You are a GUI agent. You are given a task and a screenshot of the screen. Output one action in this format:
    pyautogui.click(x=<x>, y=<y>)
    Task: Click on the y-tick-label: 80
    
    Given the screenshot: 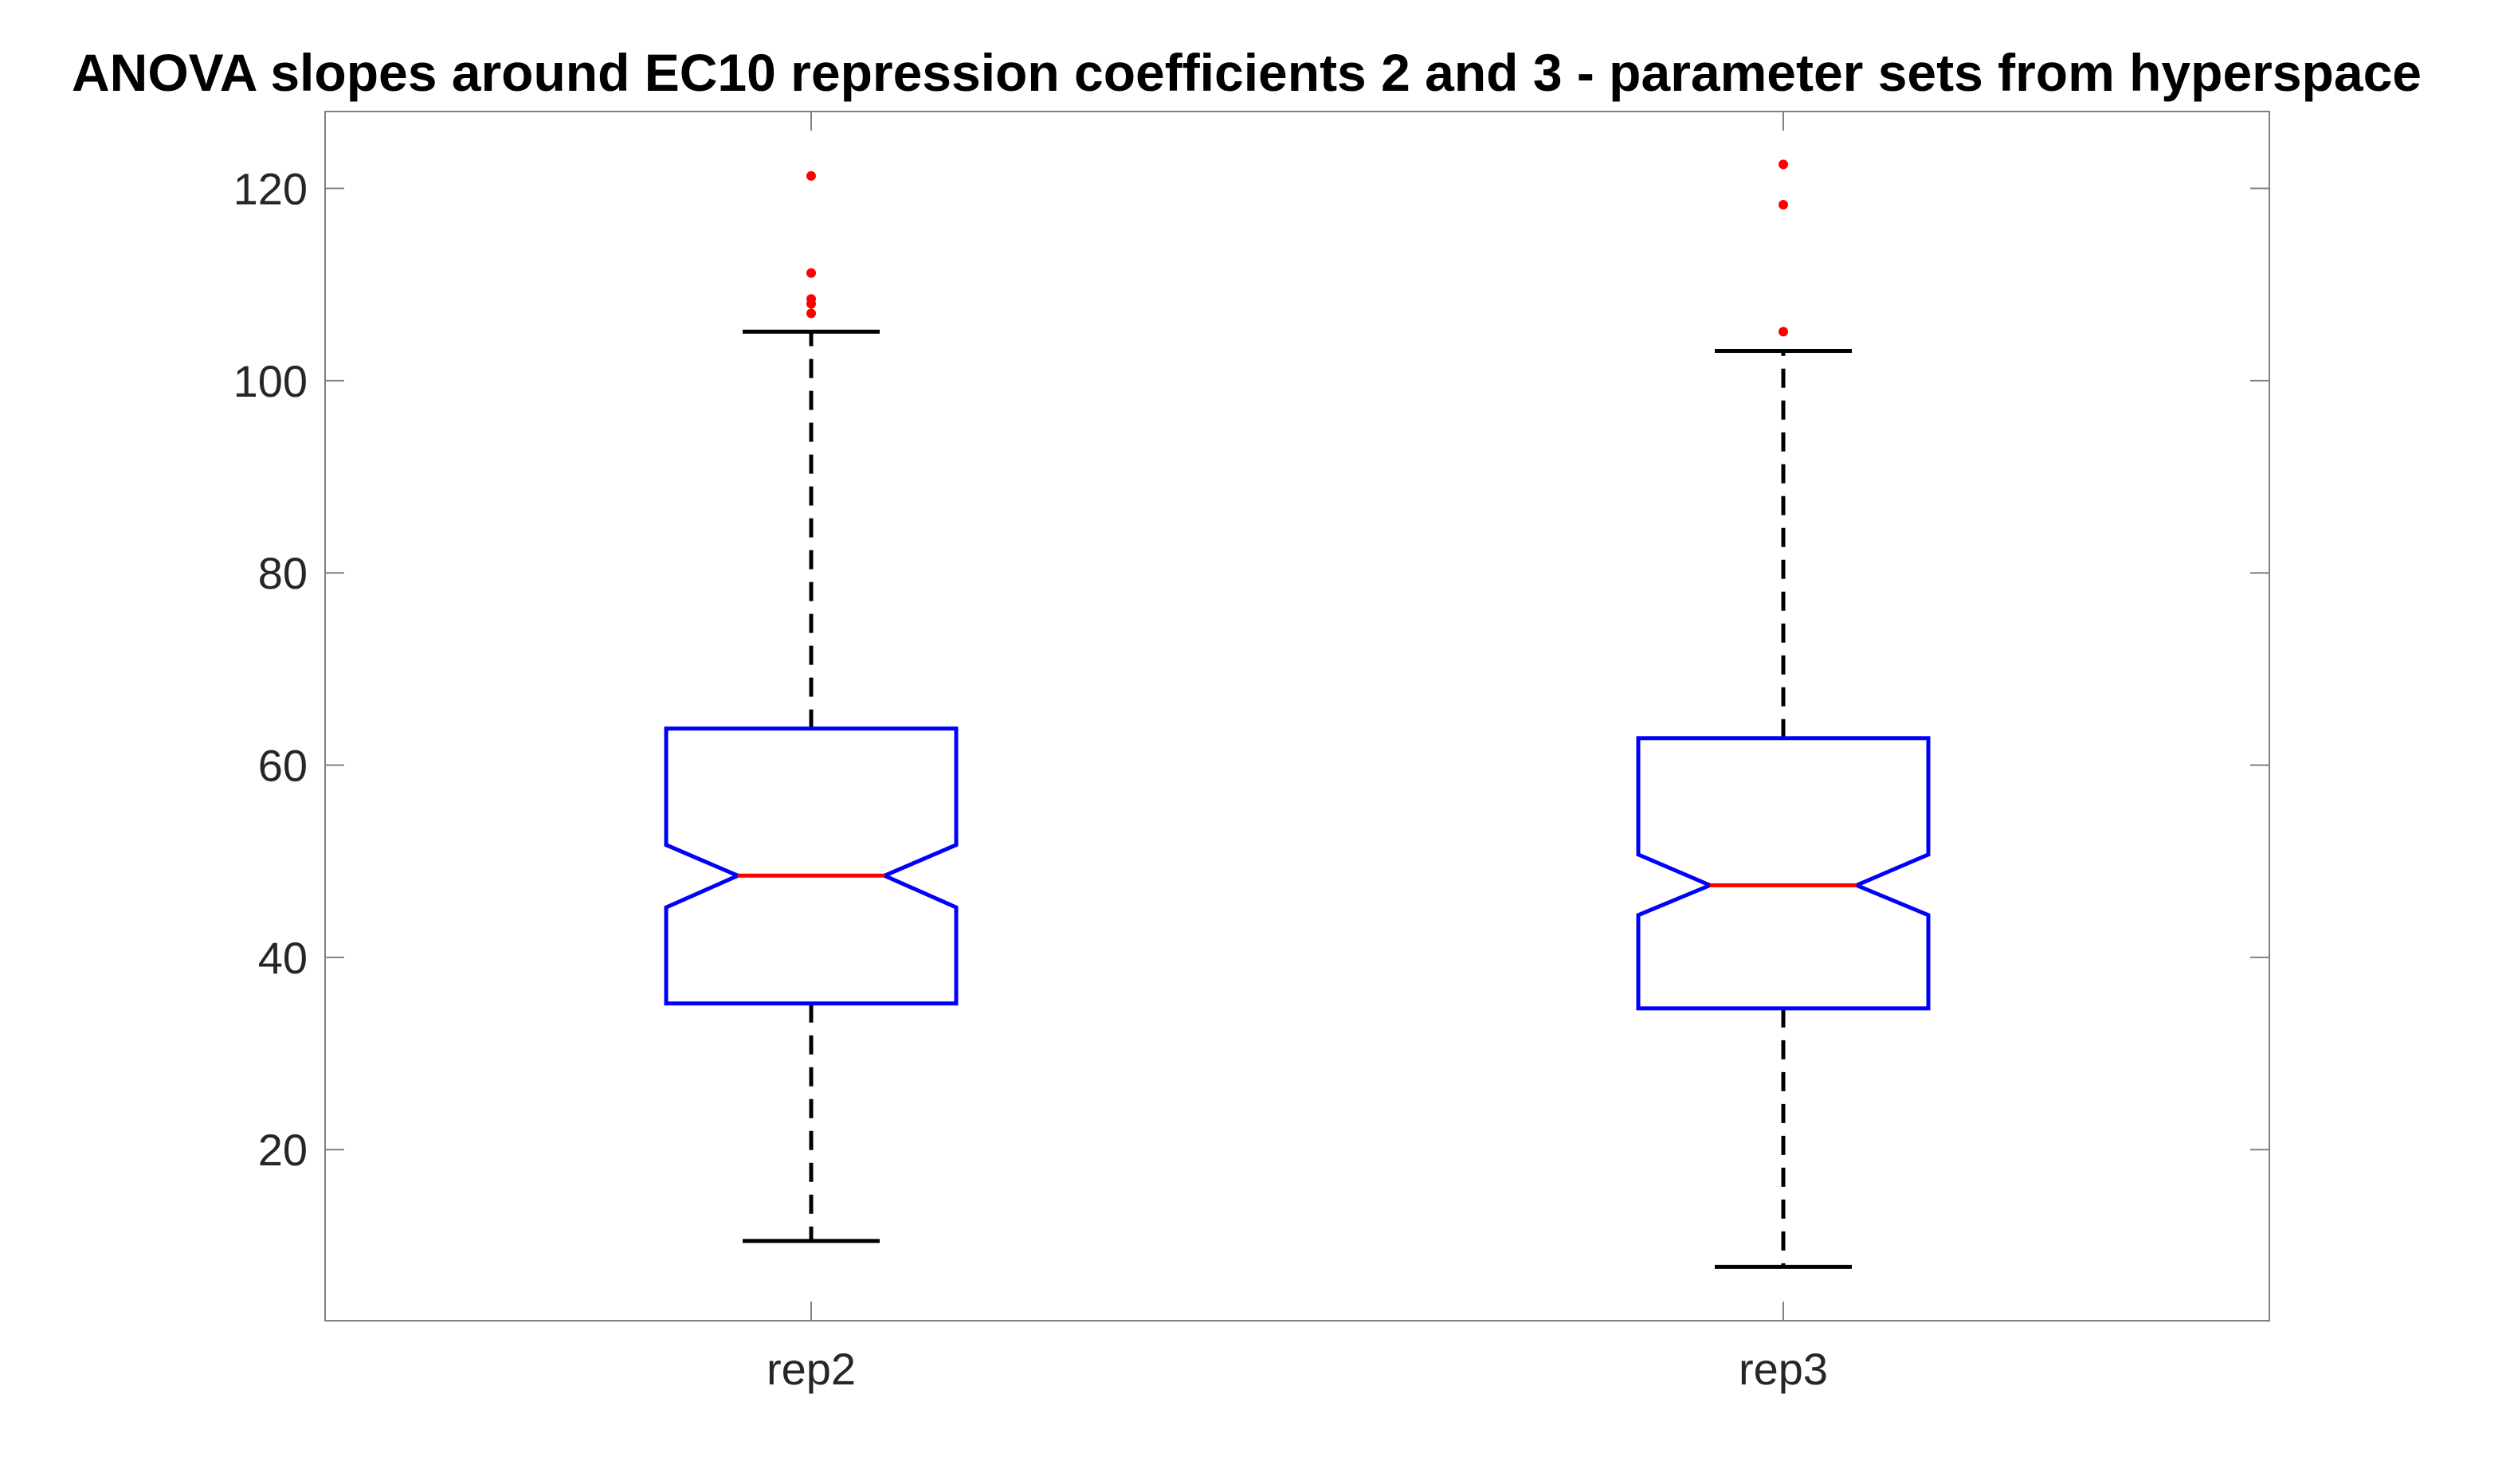 What is the action you would take?
    pyautogui.click(x=283, y=573)
    